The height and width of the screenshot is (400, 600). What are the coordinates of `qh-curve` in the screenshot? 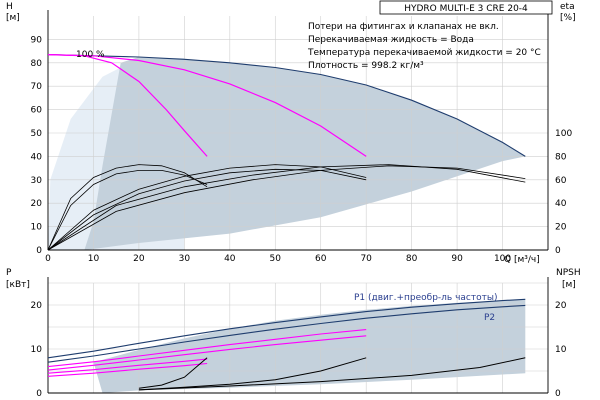 It's located at (207, 105).